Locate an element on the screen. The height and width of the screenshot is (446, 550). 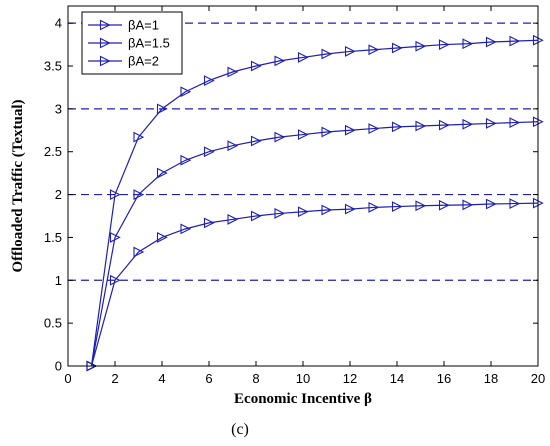
legend: βA=1 βA=1.5 βA=2 is located at coordinates (132, 43).